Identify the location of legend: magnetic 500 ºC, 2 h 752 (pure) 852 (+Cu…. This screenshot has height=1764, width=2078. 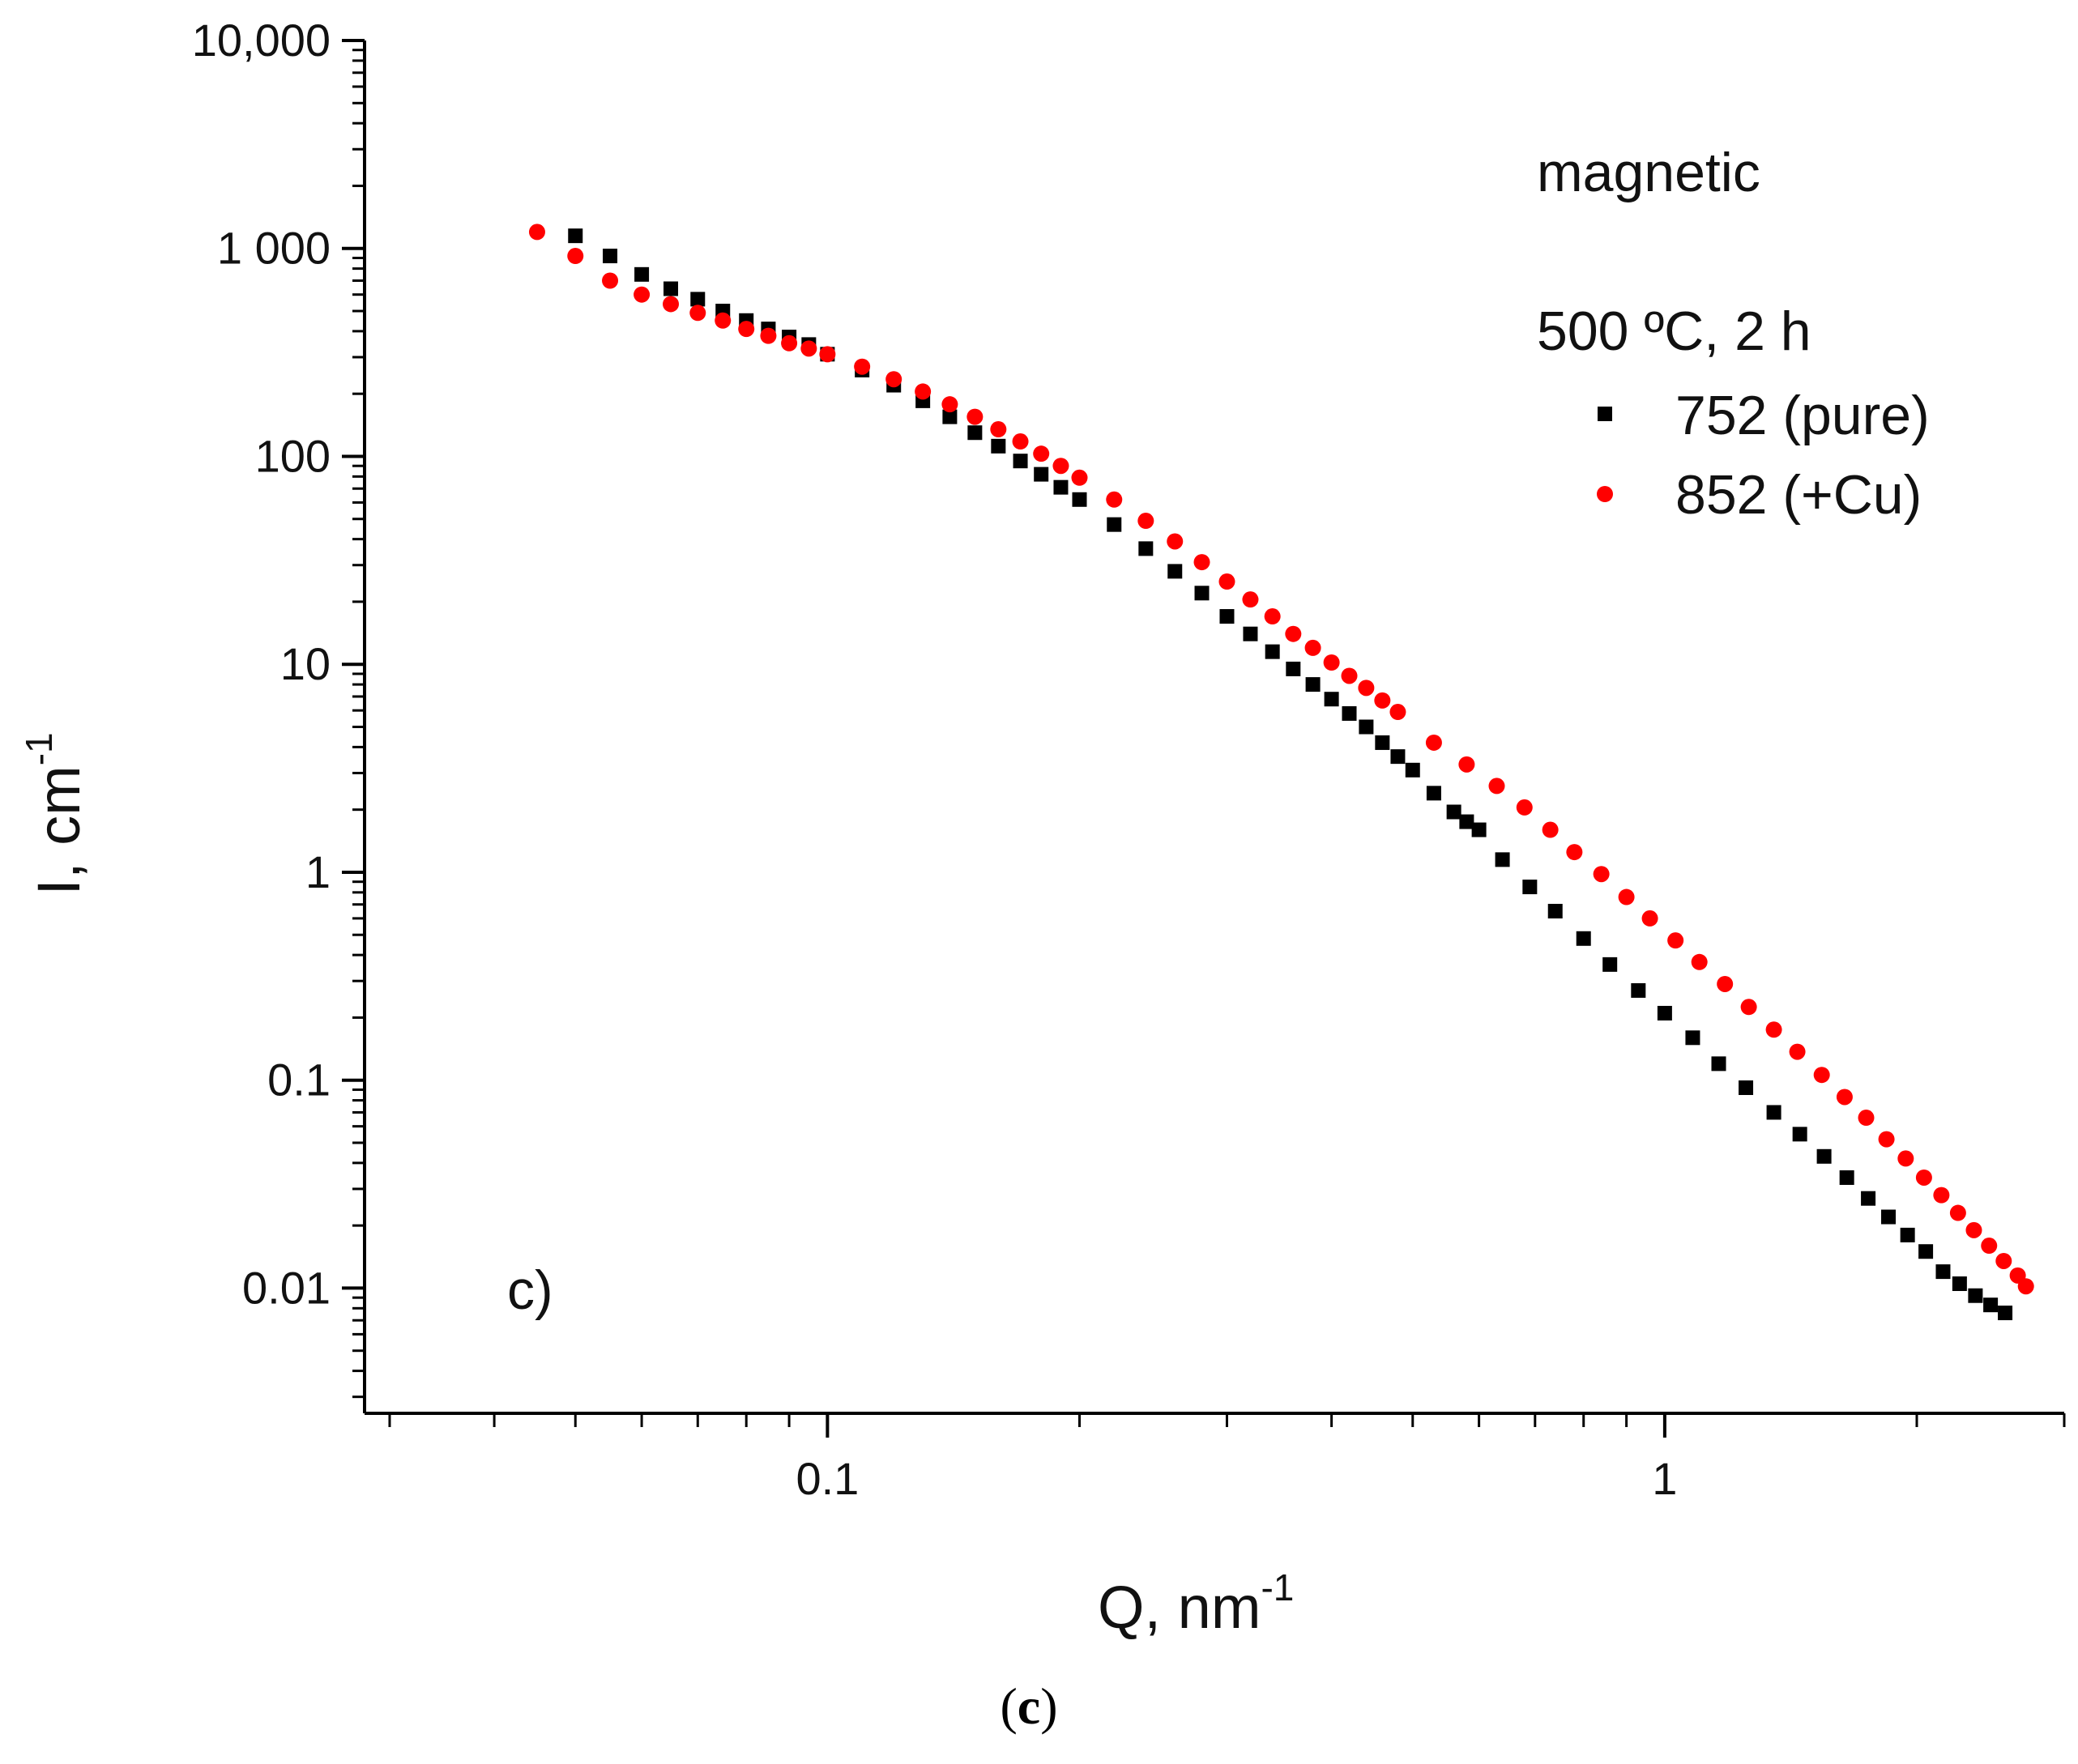
(1733, 334).